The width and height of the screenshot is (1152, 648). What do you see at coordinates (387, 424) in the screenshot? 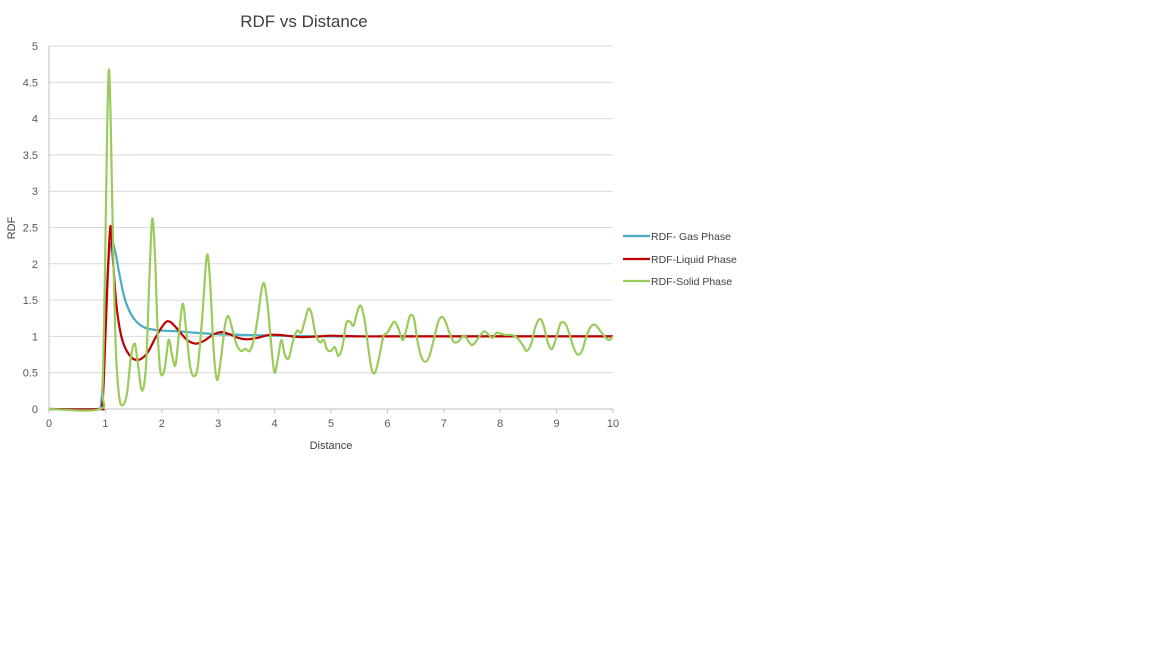
I see `x-tick-label: 6` at bounding box center [387, 424].